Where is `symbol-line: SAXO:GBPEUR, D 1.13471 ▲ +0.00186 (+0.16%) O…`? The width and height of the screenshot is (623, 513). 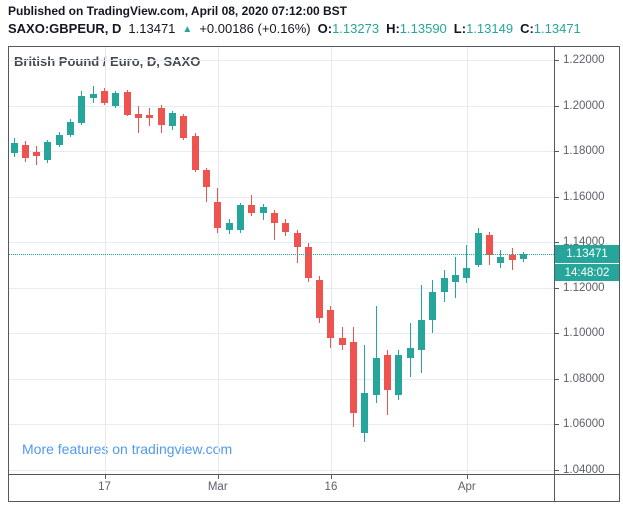 symbol-line: SAXO:GBPEUR, D 1.13471 ▲ +0.00186 (+0.16%) O… is located at coordinates (313, 29).